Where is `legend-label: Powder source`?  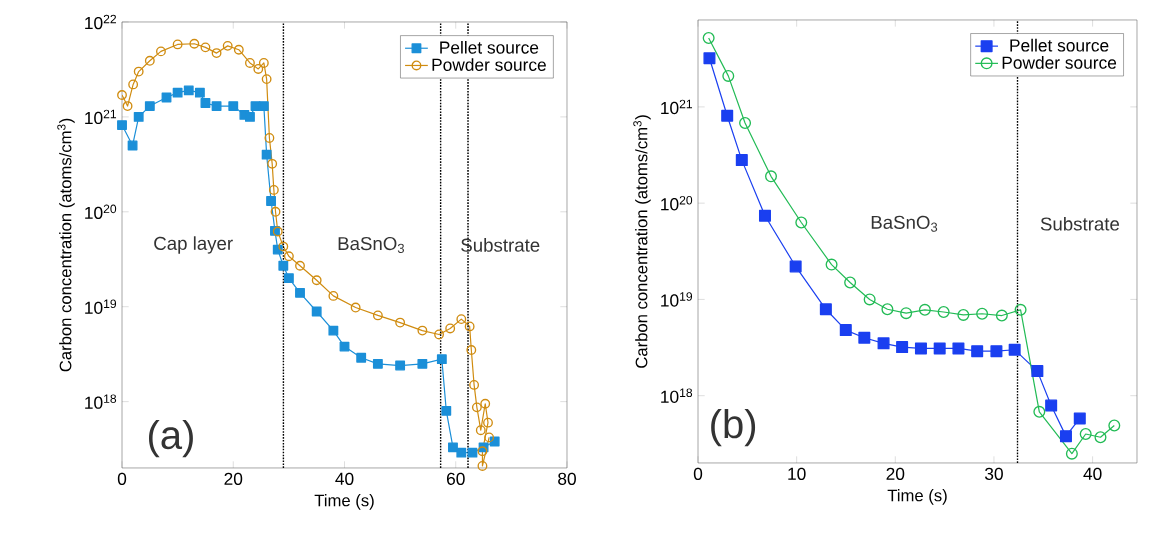
legend-label: Powder source is located at coordinates (1059, 62).